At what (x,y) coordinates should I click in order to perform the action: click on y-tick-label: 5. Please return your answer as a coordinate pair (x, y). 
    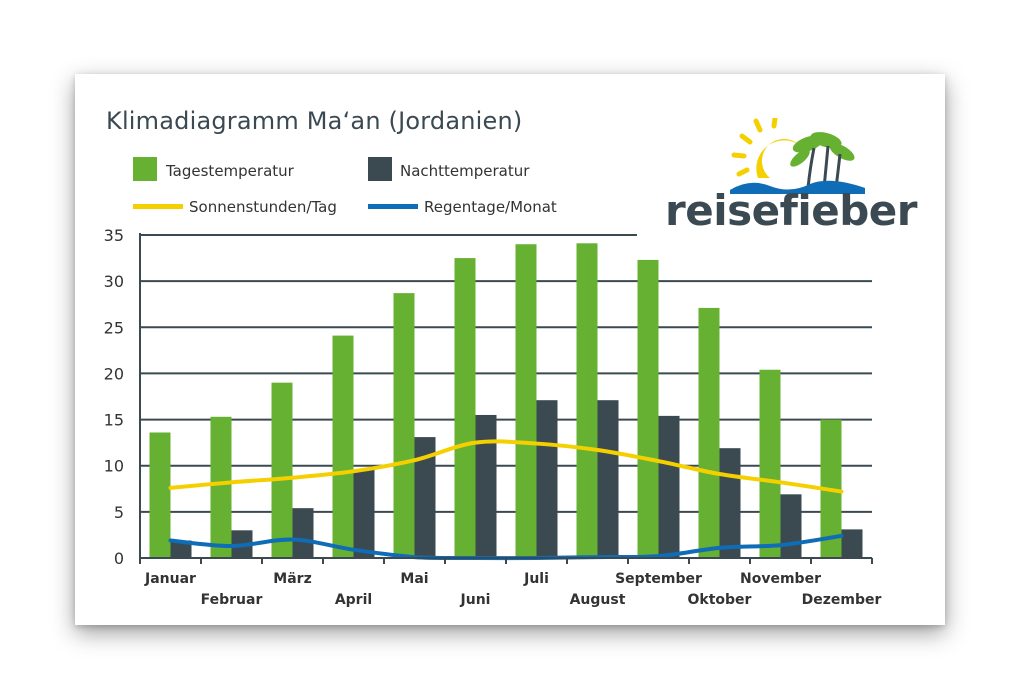
    Looking at the image, I should click on (119, 512).